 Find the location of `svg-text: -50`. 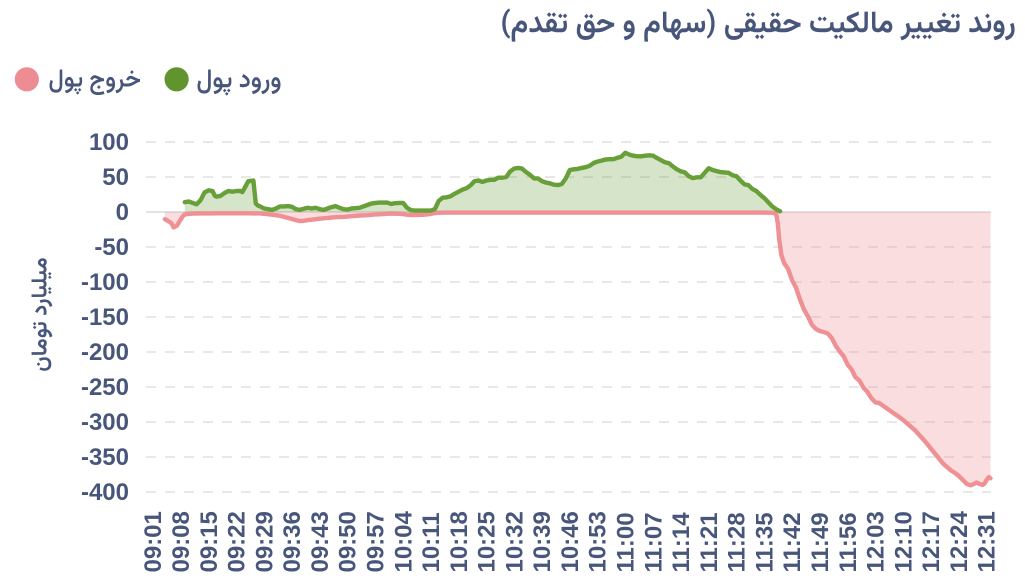

svg-text: -50 is located at coordinates (111, 247).